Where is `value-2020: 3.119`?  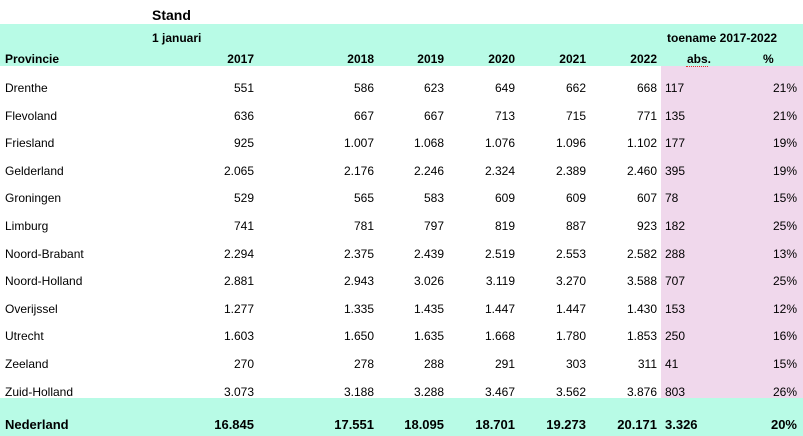
value-2020: 3.119 is located at coordinates (500, 281).